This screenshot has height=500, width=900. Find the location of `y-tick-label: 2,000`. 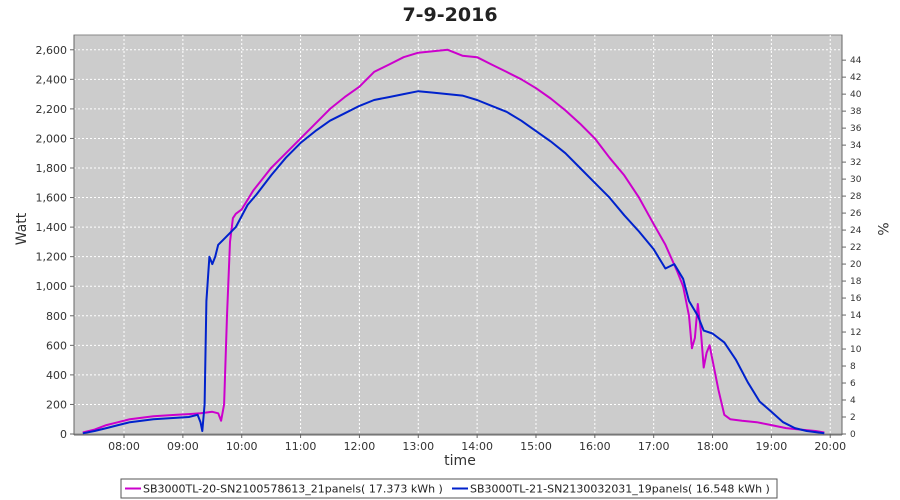

y-tick-label: 2,000 is located at coordinates (52, 138).